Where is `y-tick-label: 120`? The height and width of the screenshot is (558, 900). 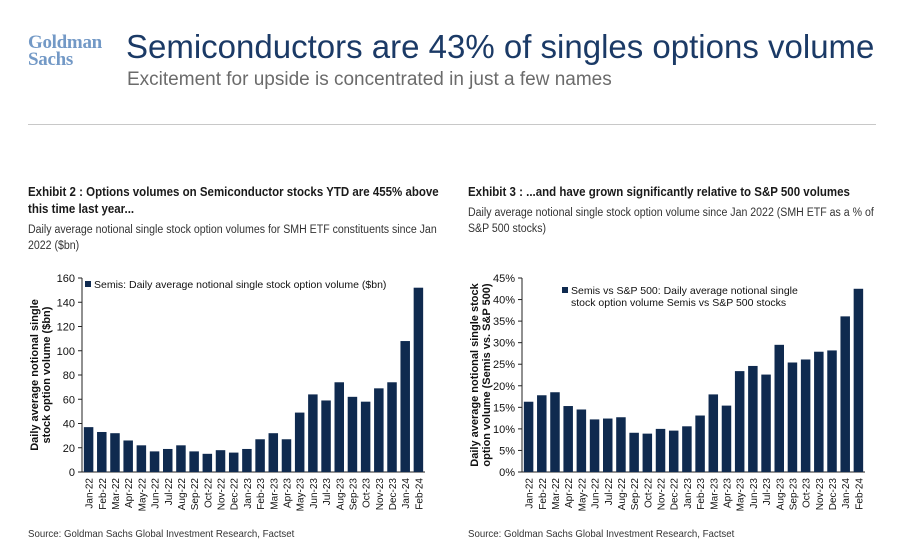
y-tick-label: 120 is located at coordinates (66, 328).